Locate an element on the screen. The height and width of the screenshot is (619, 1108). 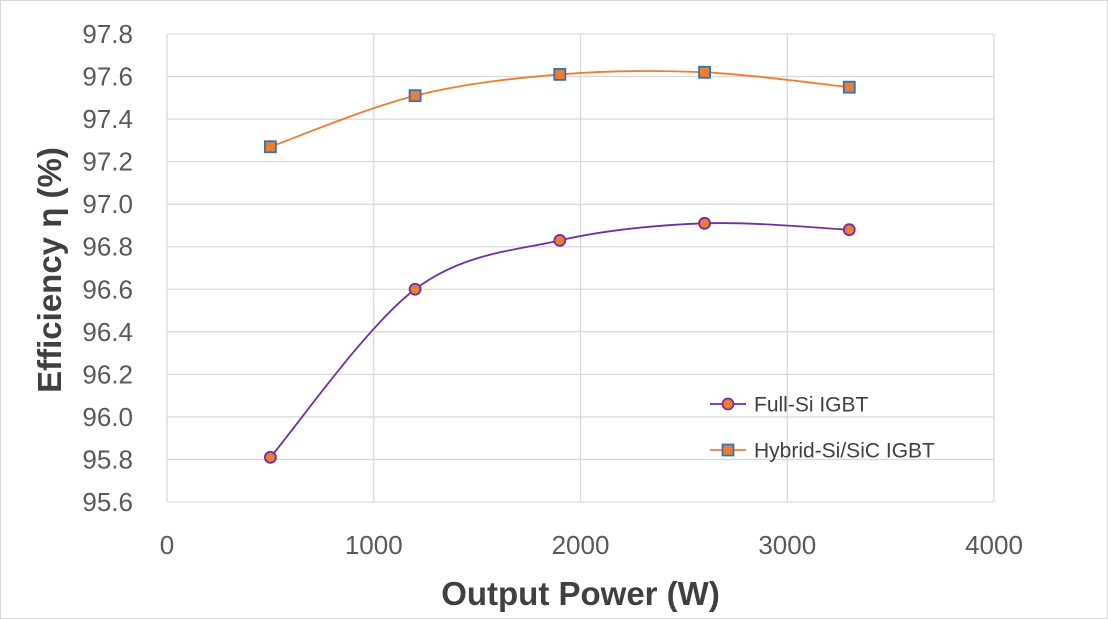
y-tick-label: 95.6 is located at coordinates (107, 502).